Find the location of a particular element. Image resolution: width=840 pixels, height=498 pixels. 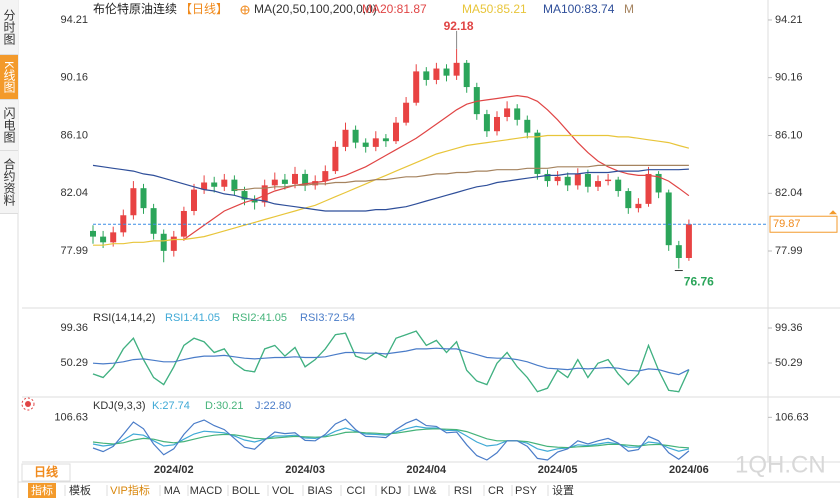

toolbar-item: CR is located at coordinates (496, 491).